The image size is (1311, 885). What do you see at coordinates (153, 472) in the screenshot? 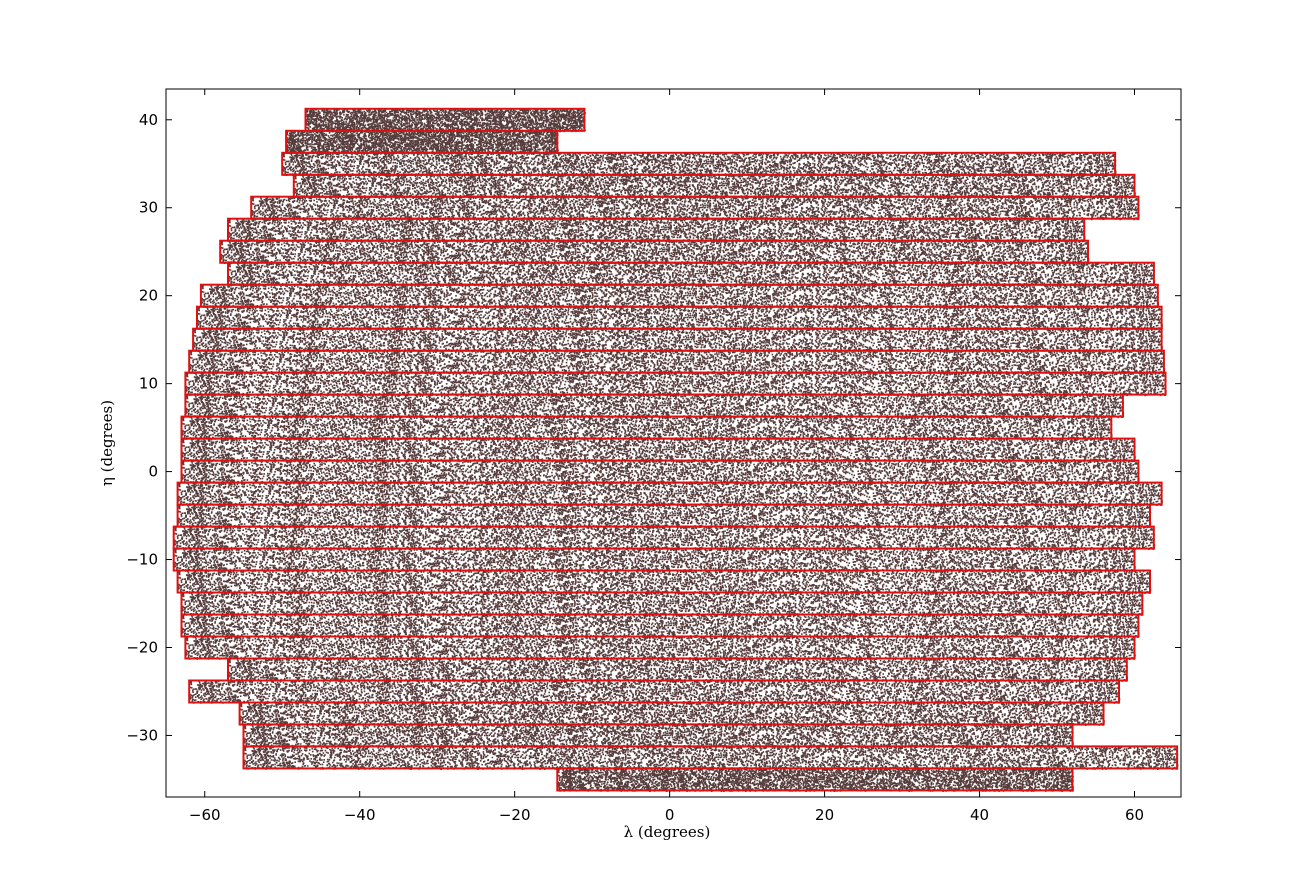
I see `y-tick-label: 0` at bounding box center [153, 472].